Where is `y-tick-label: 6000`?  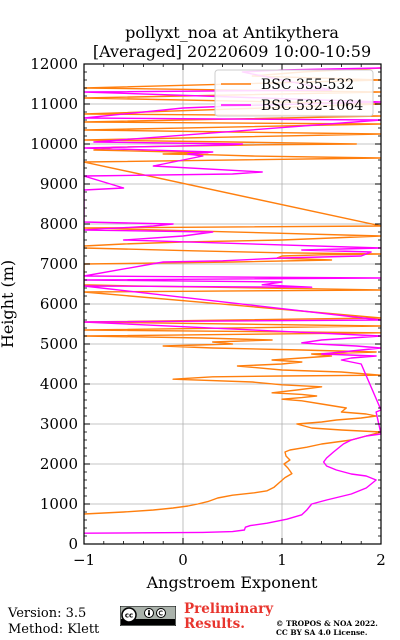 y-tick-label: 6000 is located at coordinates (59, 304).